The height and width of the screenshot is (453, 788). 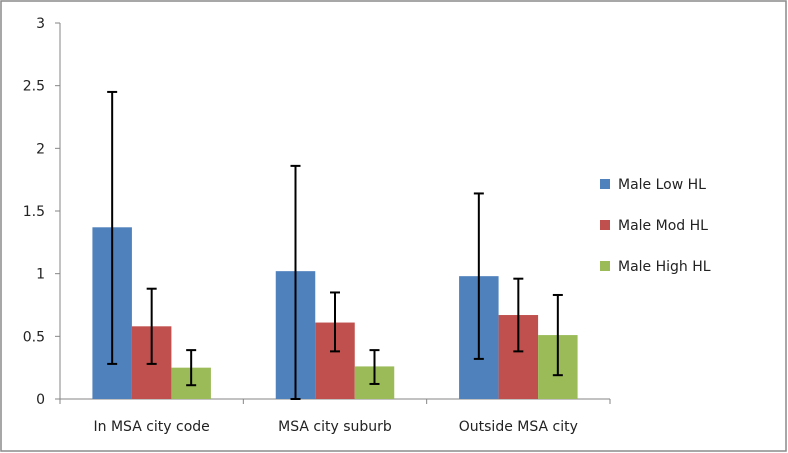 What do you see at coordinates (40, 149) in the screenshot?
I see `y-tick-label: 2` at bounding box center [40, 149].